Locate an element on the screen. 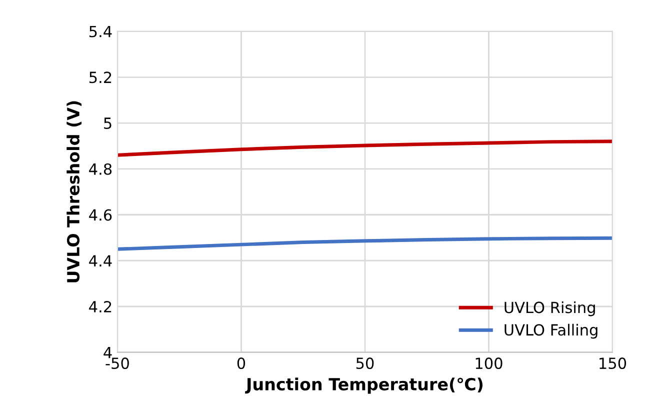 This screenshot has height=417, width=660. x-tick-label: 100 is located at coordinates (489, 363).